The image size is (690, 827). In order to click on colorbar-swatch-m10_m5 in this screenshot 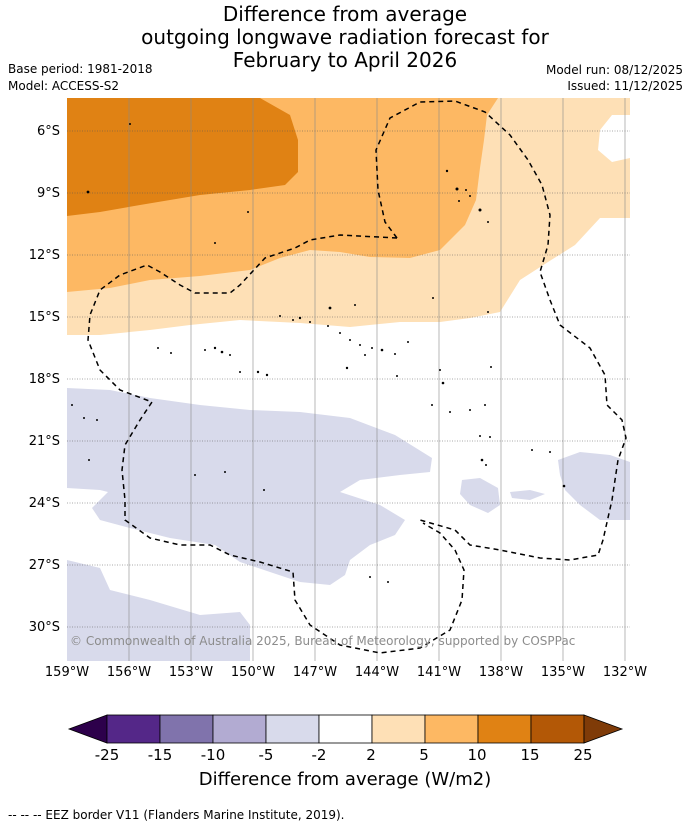, I will do `click(239, 729)`.